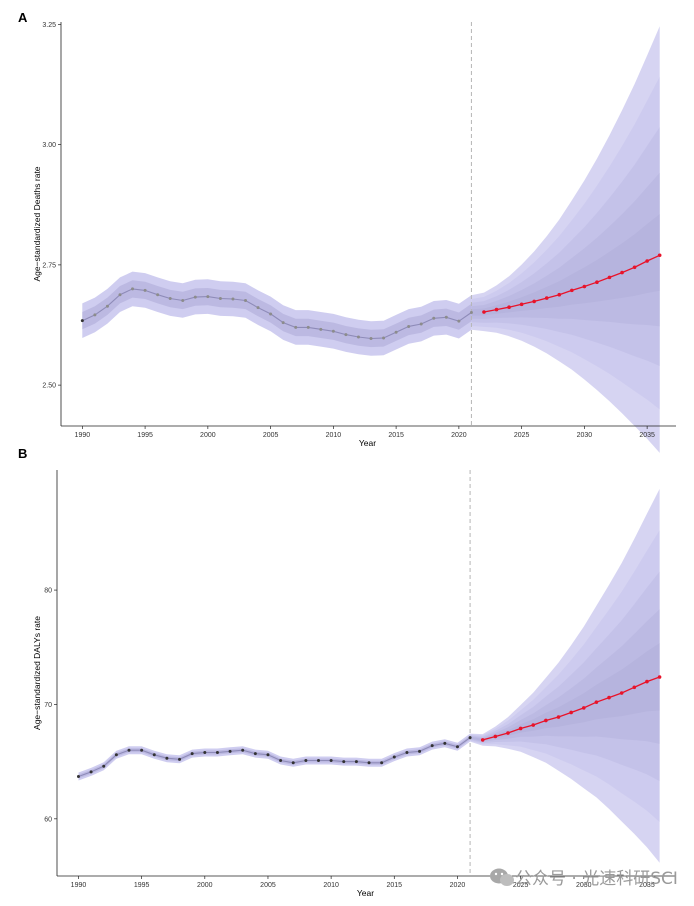  Describe the element at coordinates (49, 386) in the screenshot. I see `y-tick-label: 2.50` at that location.